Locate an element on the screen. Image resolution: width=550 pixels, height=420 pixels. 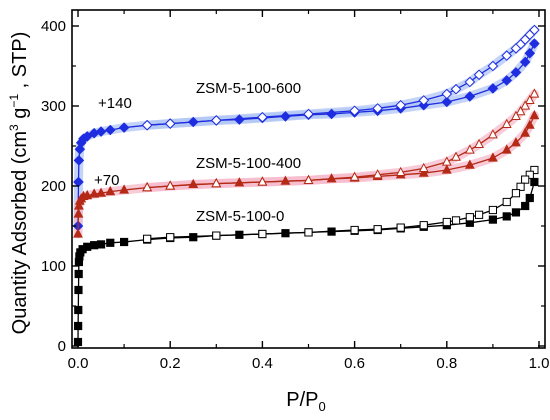
y-axis-title-mid: g is located at coordinates (20, 116).